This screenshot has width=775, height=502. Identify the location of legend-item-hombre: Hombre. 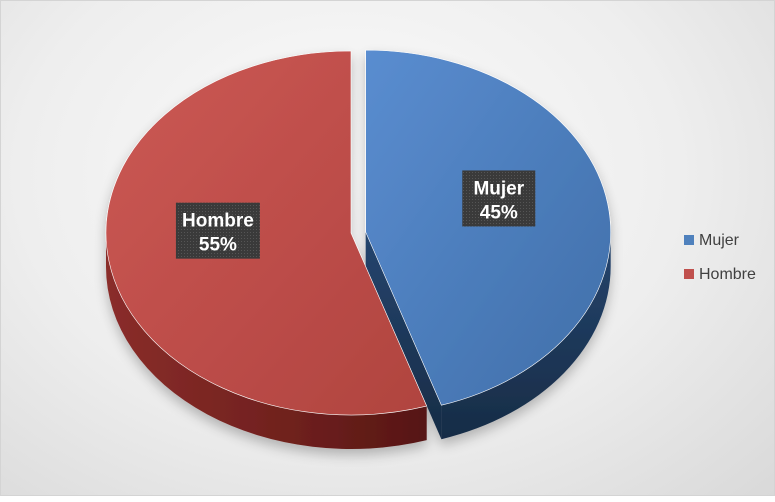
(720, 274).